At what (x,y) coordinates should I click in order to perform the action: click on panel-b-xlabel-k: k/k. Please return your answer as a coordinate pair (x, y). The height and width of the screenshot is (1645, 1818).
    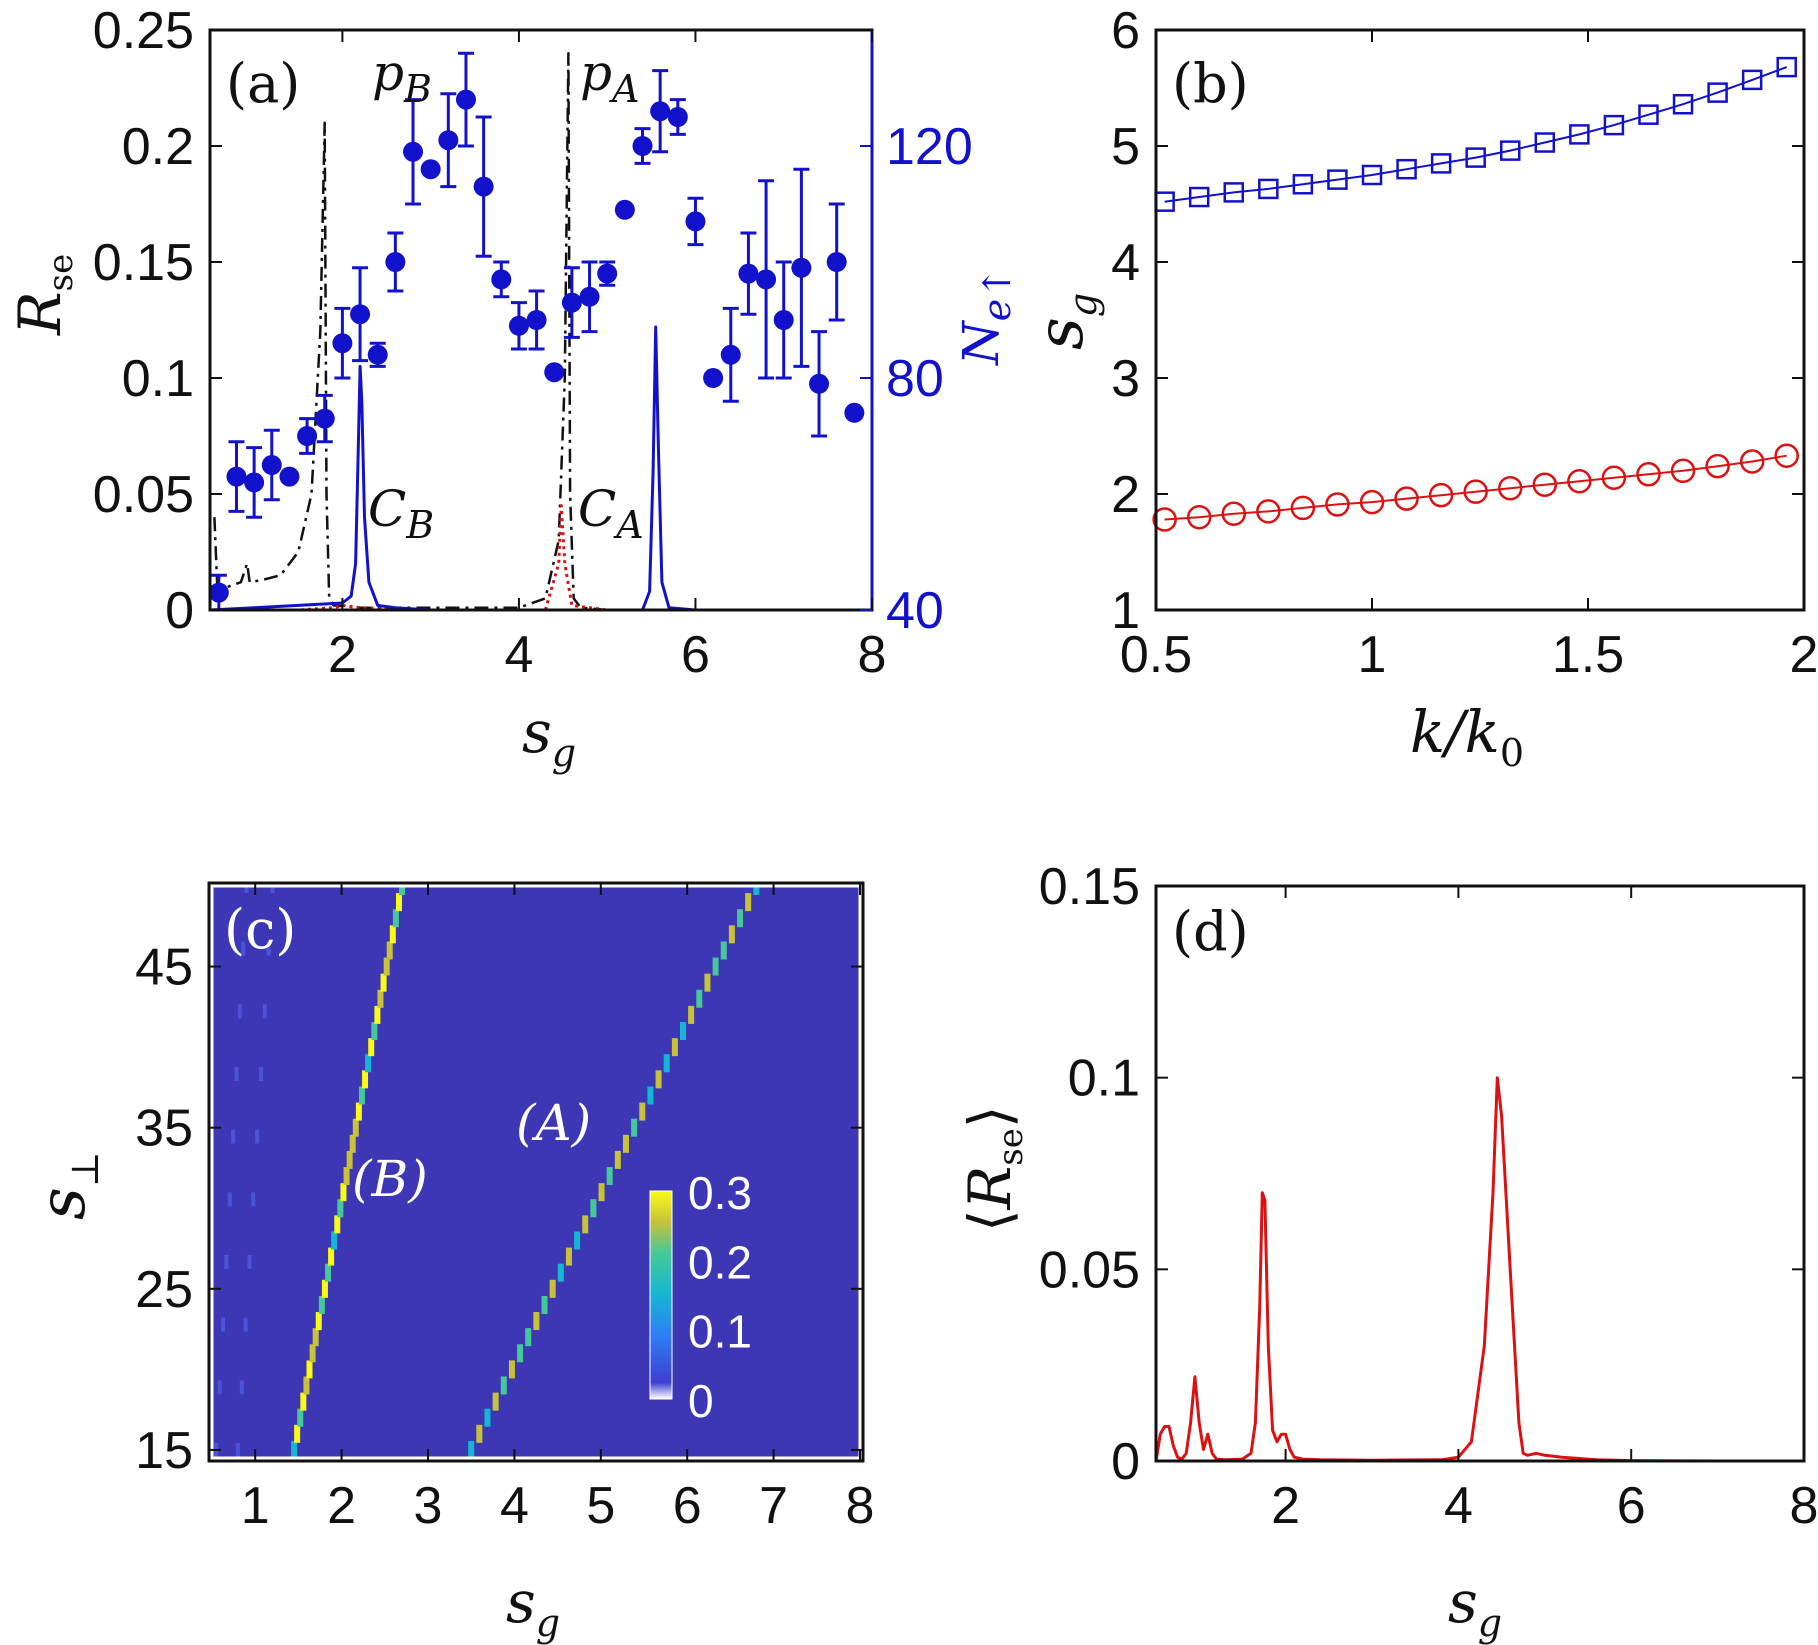
    Looking at the image, I should click on (1455, 732).